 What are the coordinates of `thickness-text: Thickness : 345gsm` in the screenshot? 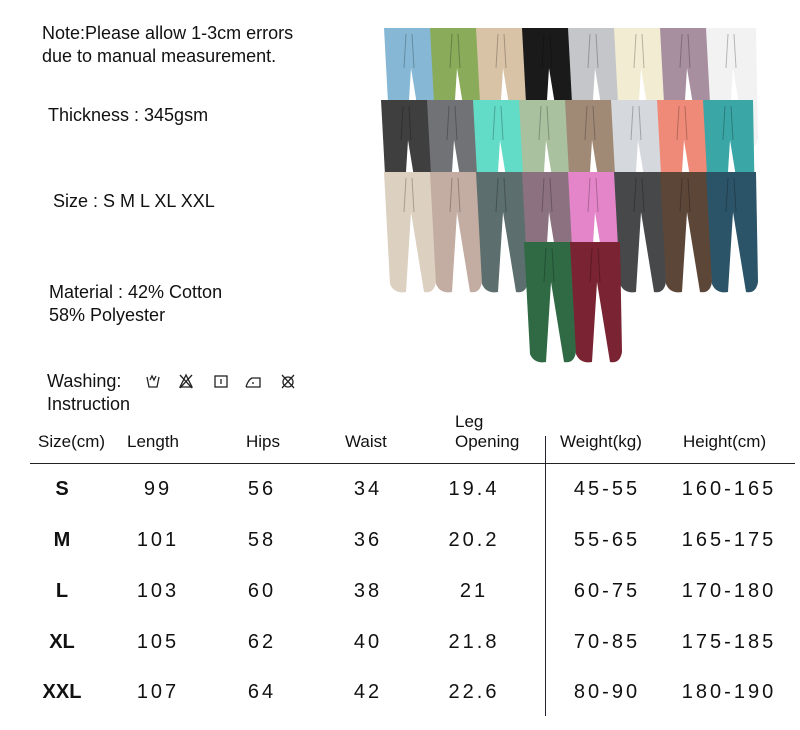 It's located at (128, 115).